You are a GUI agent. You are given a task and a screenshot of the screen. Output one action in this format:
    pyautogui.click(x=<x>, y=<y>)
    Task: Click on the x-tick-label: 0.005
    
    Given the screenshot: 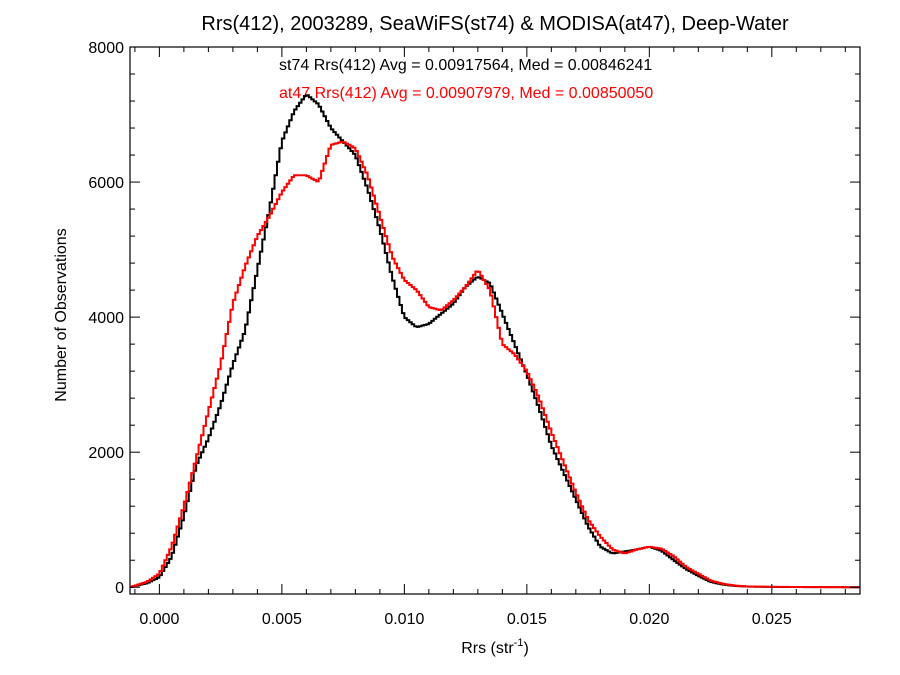 What is the action you would take?
    pyautogui.click(x=282, y=619)
    